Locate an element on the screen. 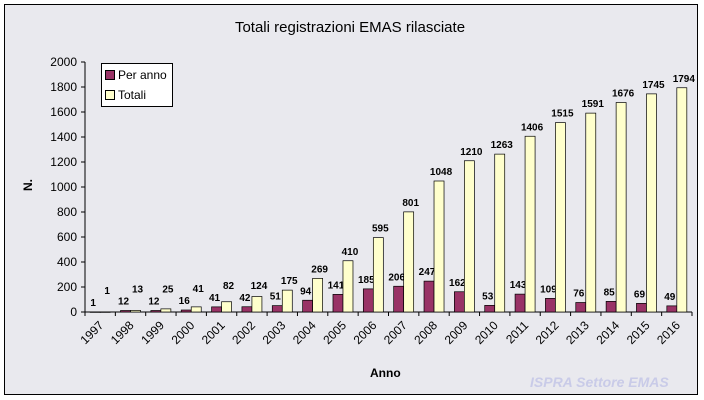 The width and height of the screenshot is (704, 400). y-tick-label: 800 is located at coordinates (67, 212).